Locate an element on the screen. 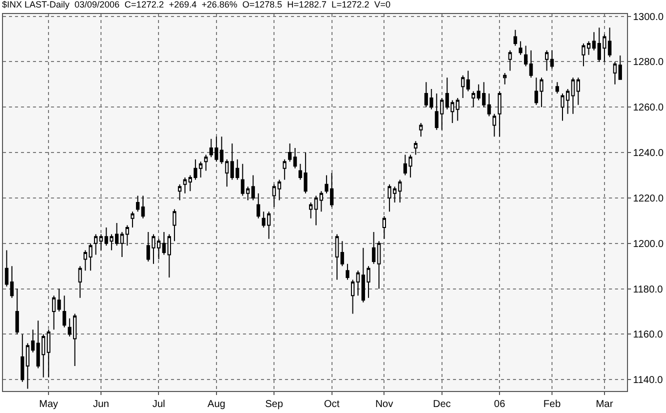 The height and width of the screenshot is (413, 666). x-tick-label: Mar is located at coordinates (605, 404).